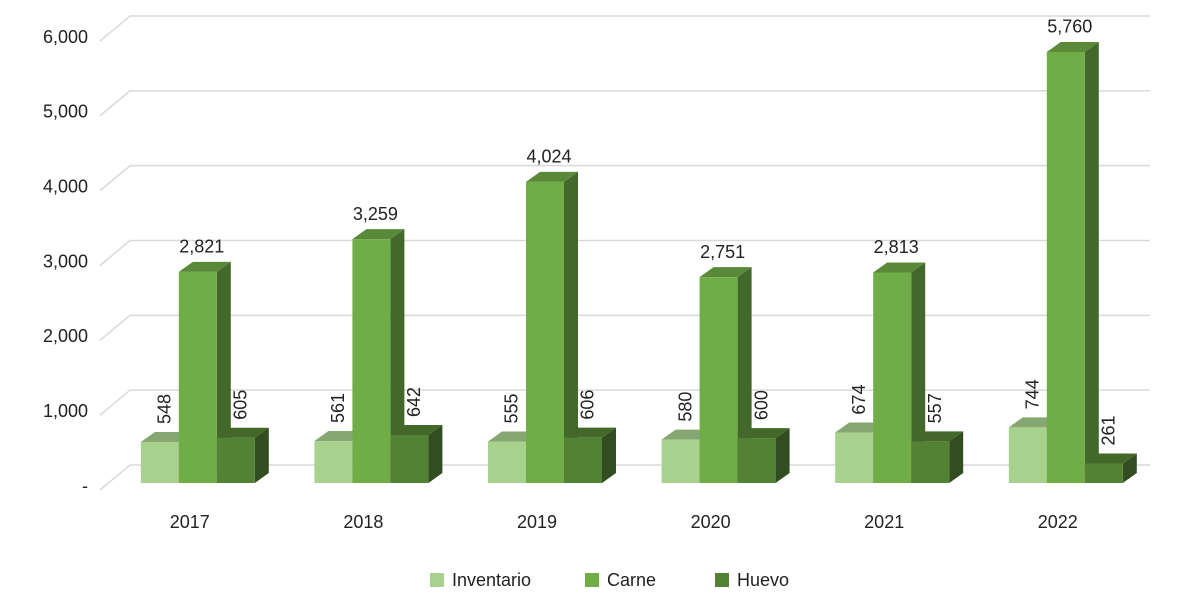 The height and width of the screenshot is (592, 1187). I want to click on data-label: 674, so click(859, 400).